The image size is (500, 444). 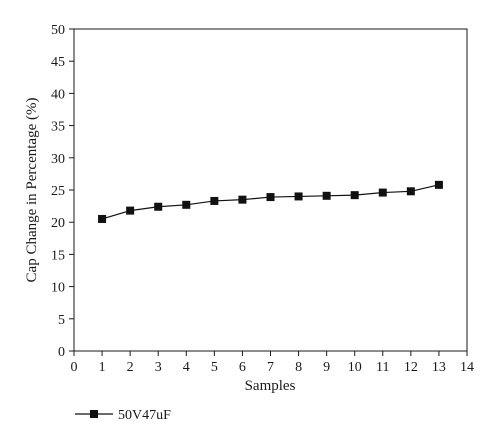 I want to click on x-tick-label: 8, so click(x=298, y=367).